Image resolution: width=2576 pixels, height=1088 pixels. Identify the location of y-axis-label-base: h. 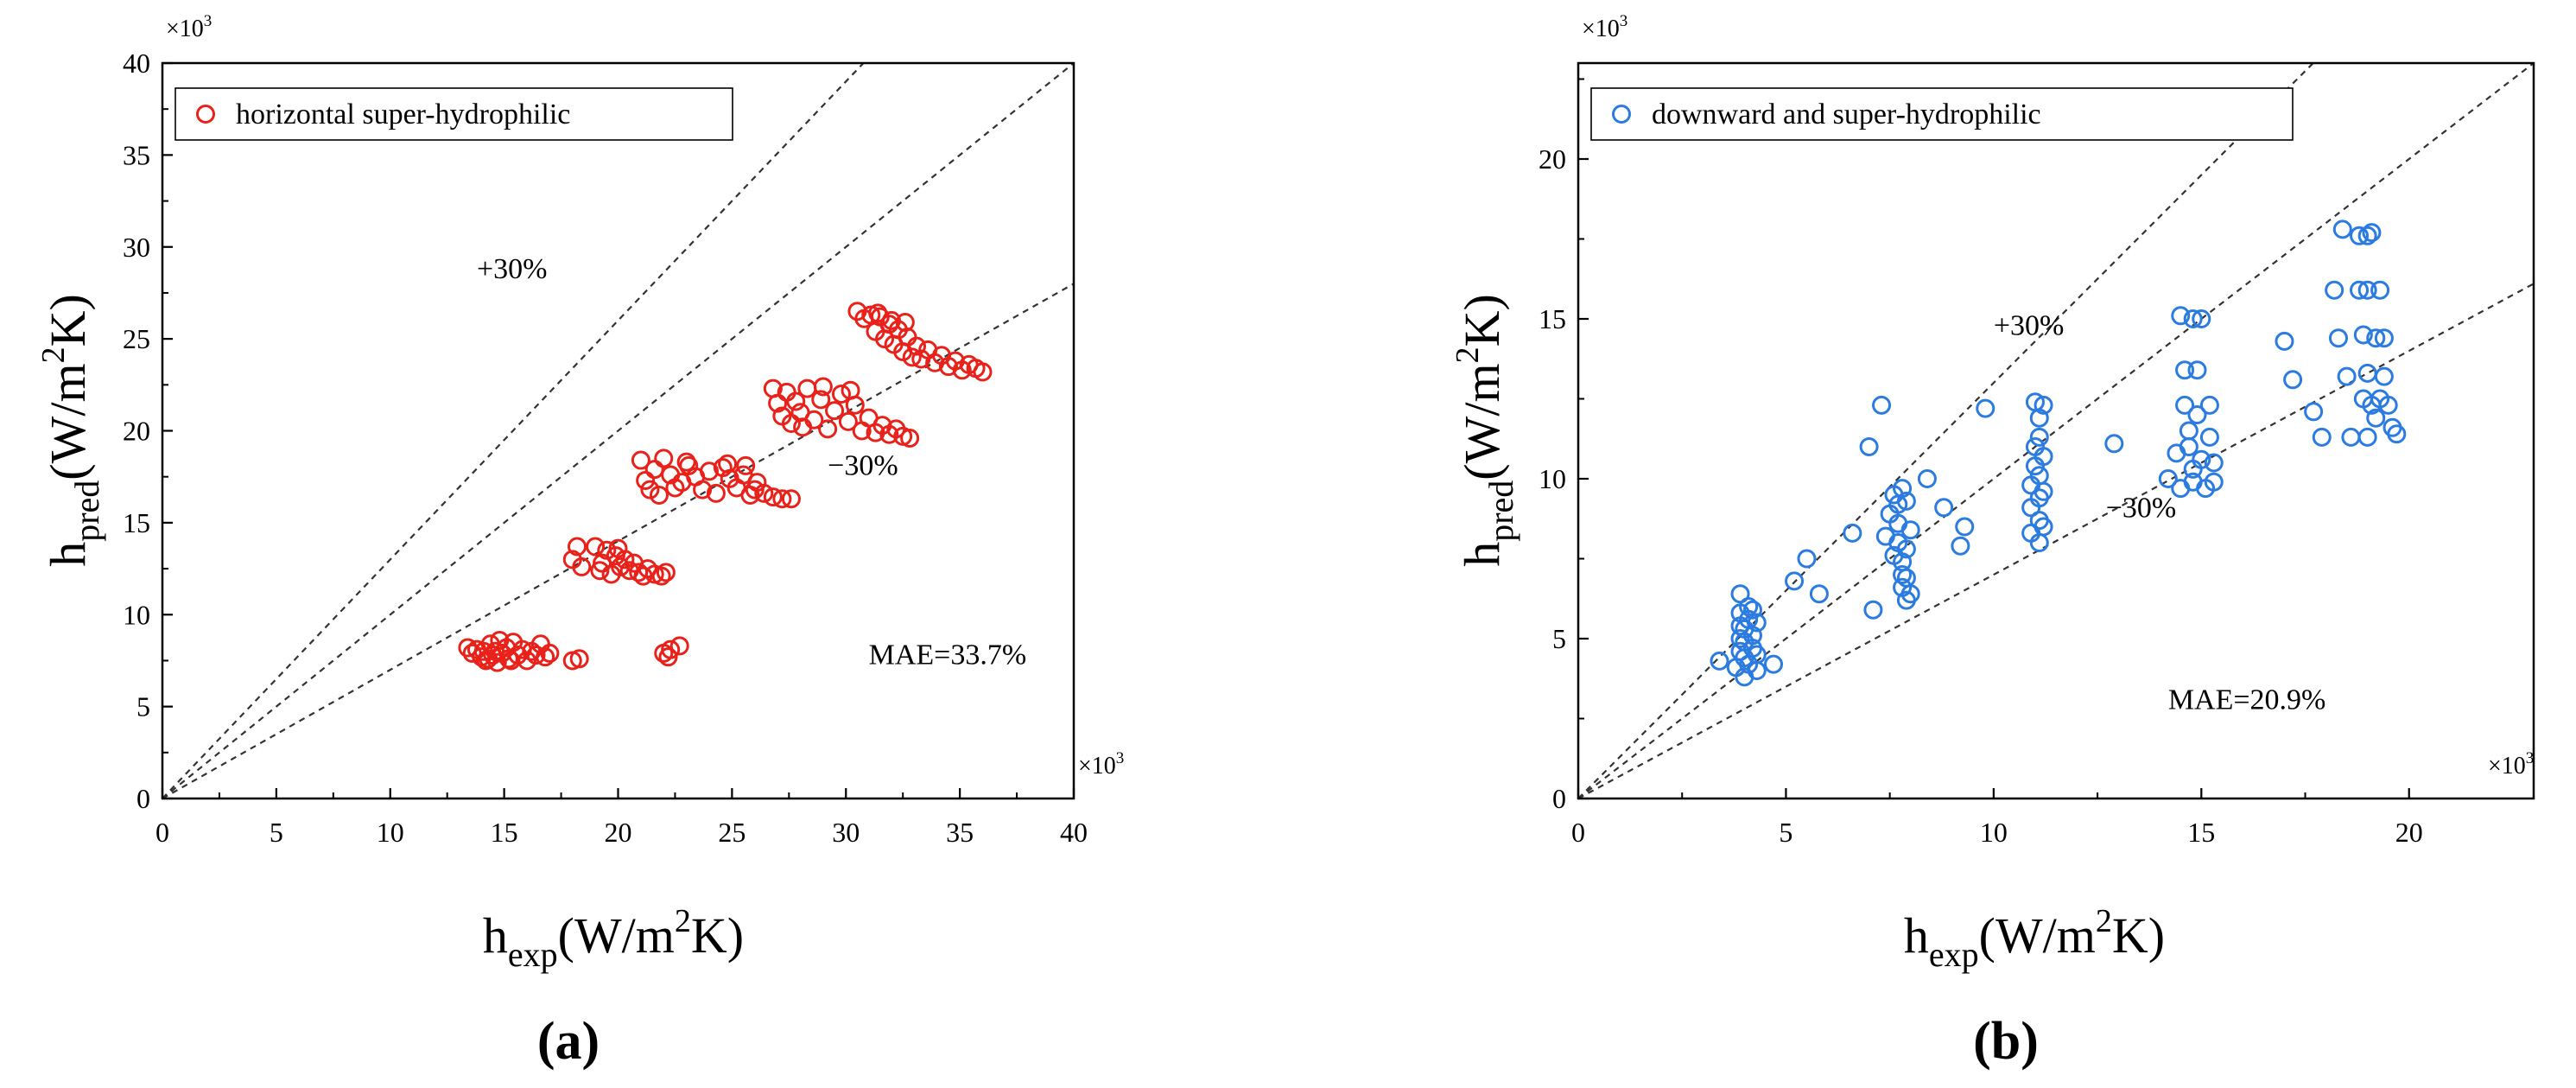
(1482, 554).